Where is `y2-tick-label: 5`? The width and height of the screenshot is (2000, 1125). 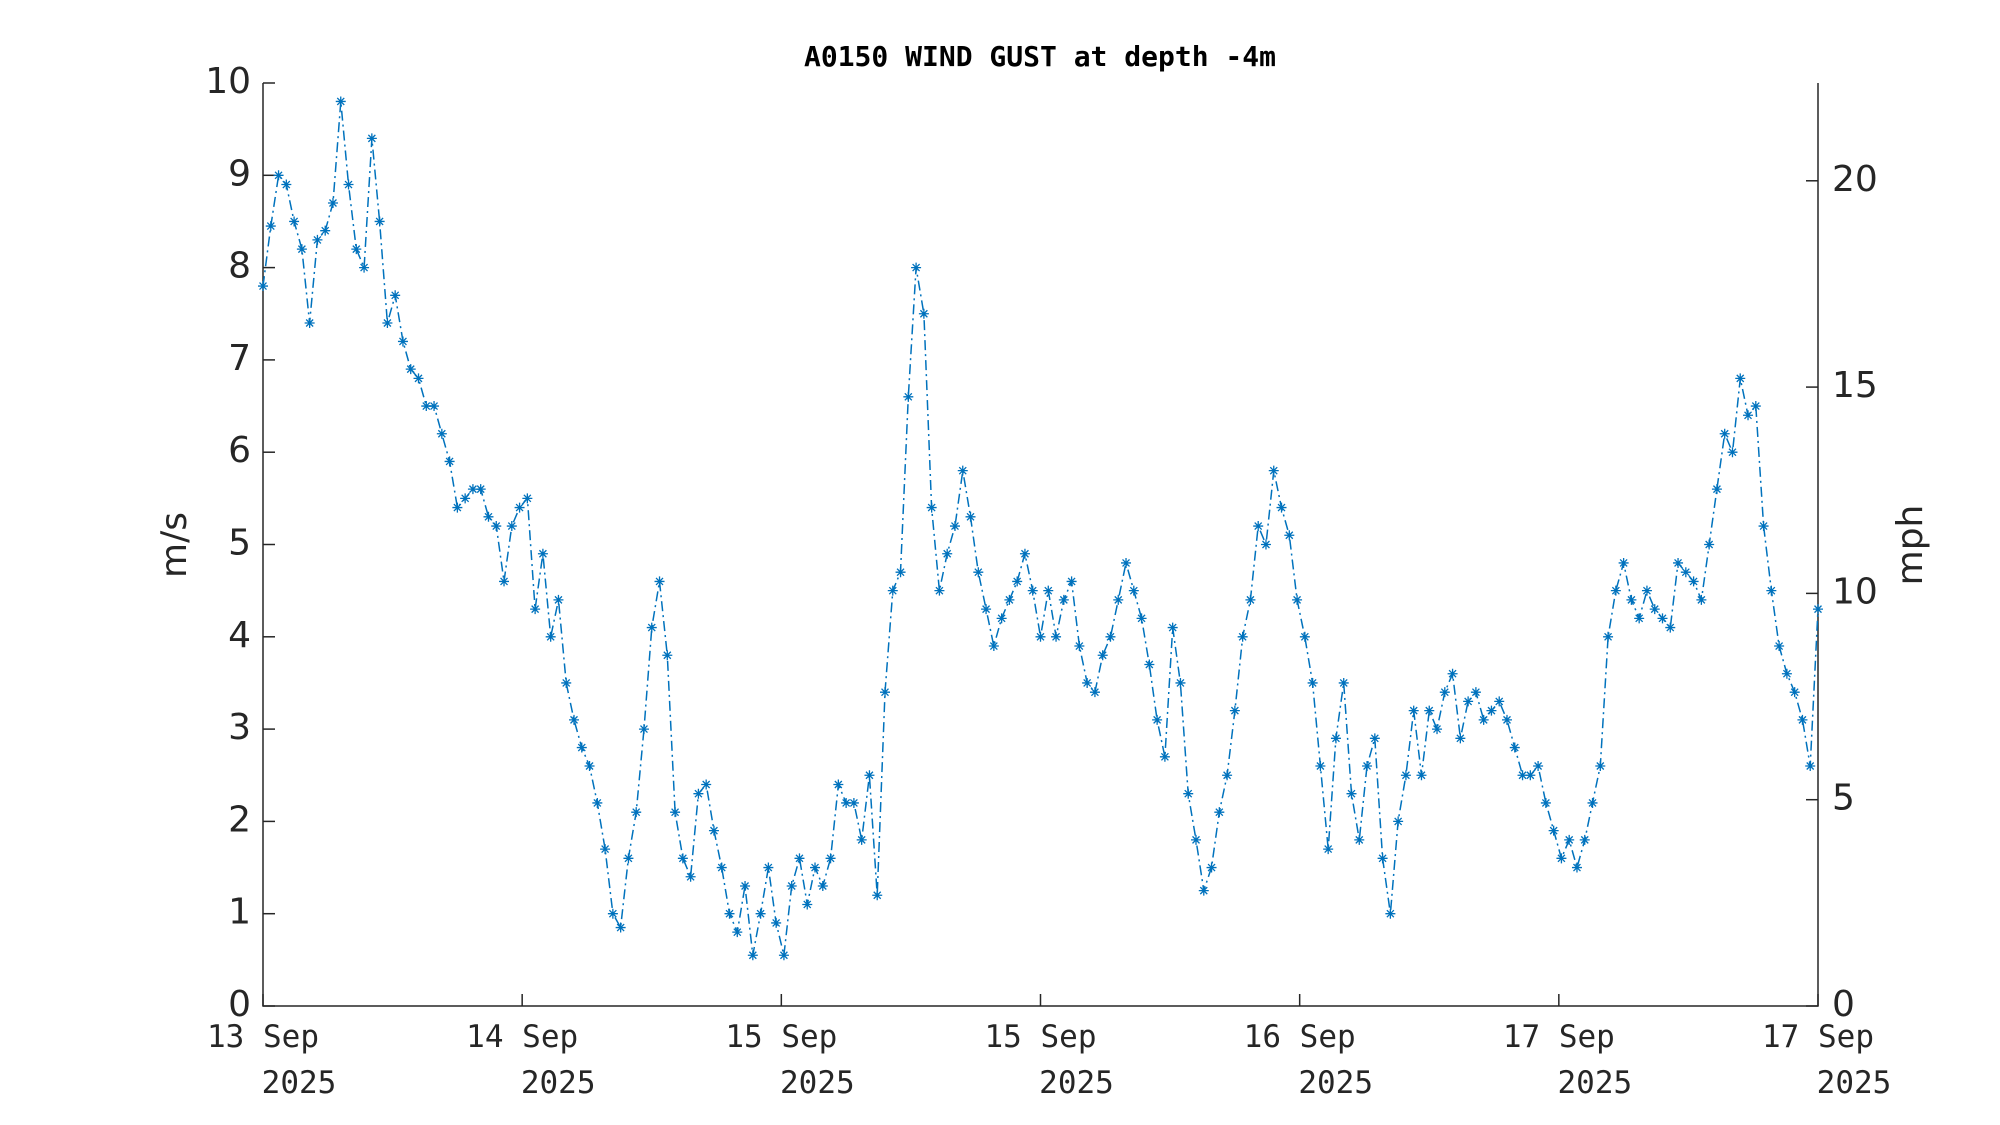
y2-tick-label: 5 is located at coordinates (1843, 798).